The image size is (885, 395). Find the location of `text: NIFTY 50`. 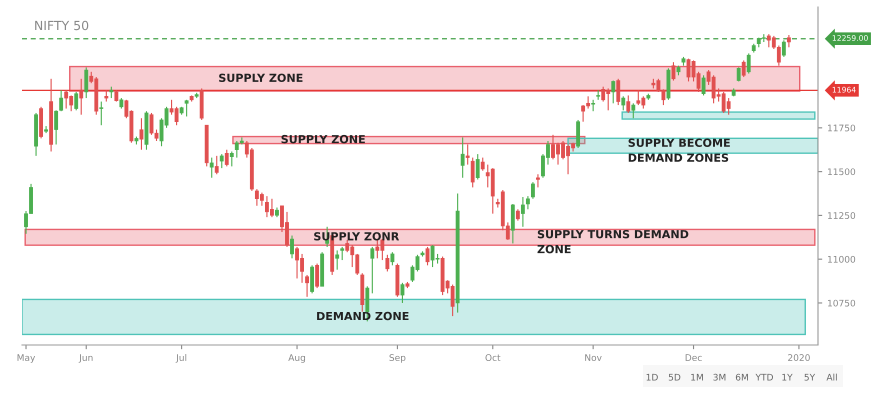

text: NIFTY 50 is located at coordinates (61, 25).